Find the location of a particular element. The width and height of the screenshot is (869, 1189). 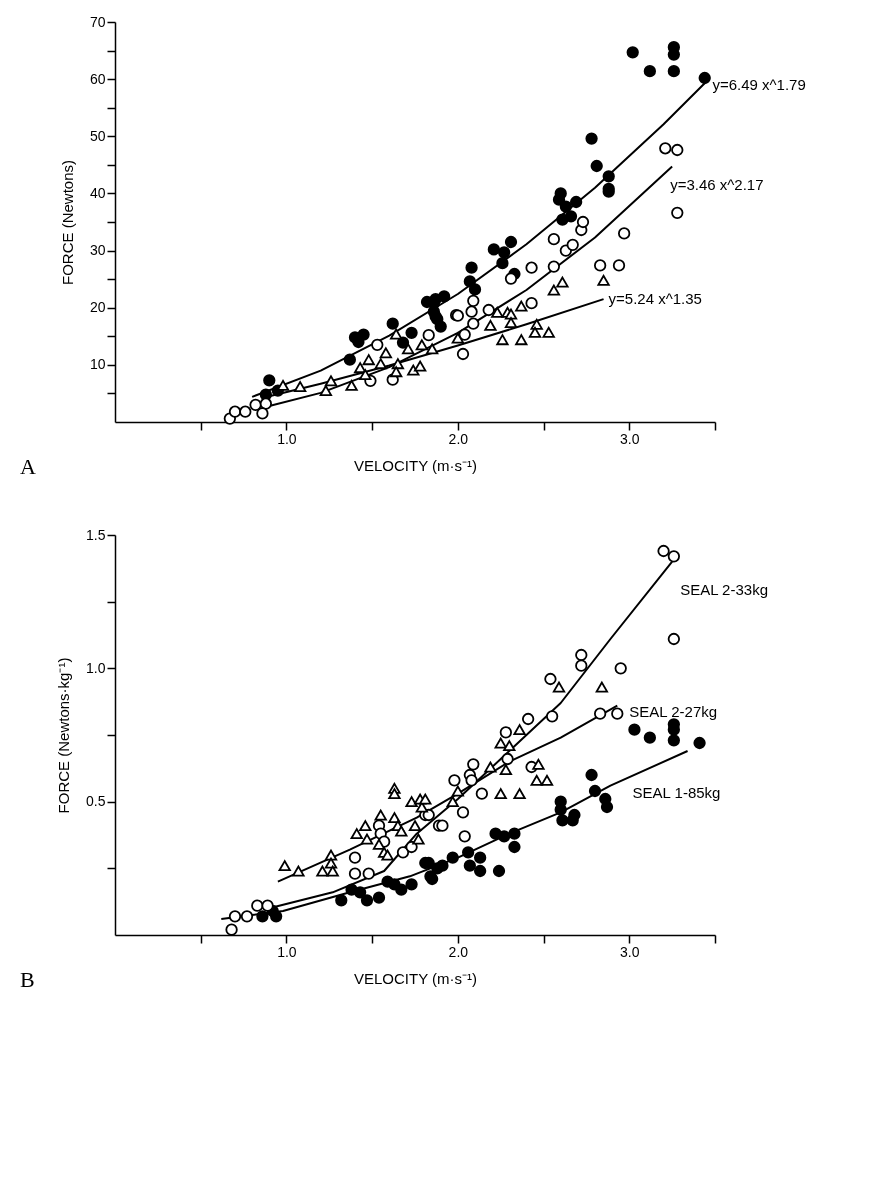

series-label: SEAL 2-33kg is located at coordinates (724, 589).